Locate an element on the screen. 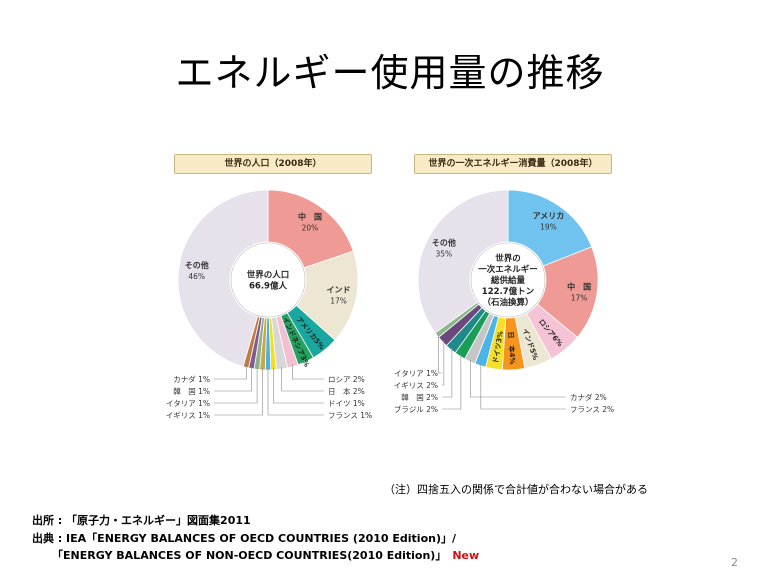 This screenshot has width=780, height=585. chart-title: 世界の一次エネルギー消費量（2008年） is located at coordinates (513, 164).